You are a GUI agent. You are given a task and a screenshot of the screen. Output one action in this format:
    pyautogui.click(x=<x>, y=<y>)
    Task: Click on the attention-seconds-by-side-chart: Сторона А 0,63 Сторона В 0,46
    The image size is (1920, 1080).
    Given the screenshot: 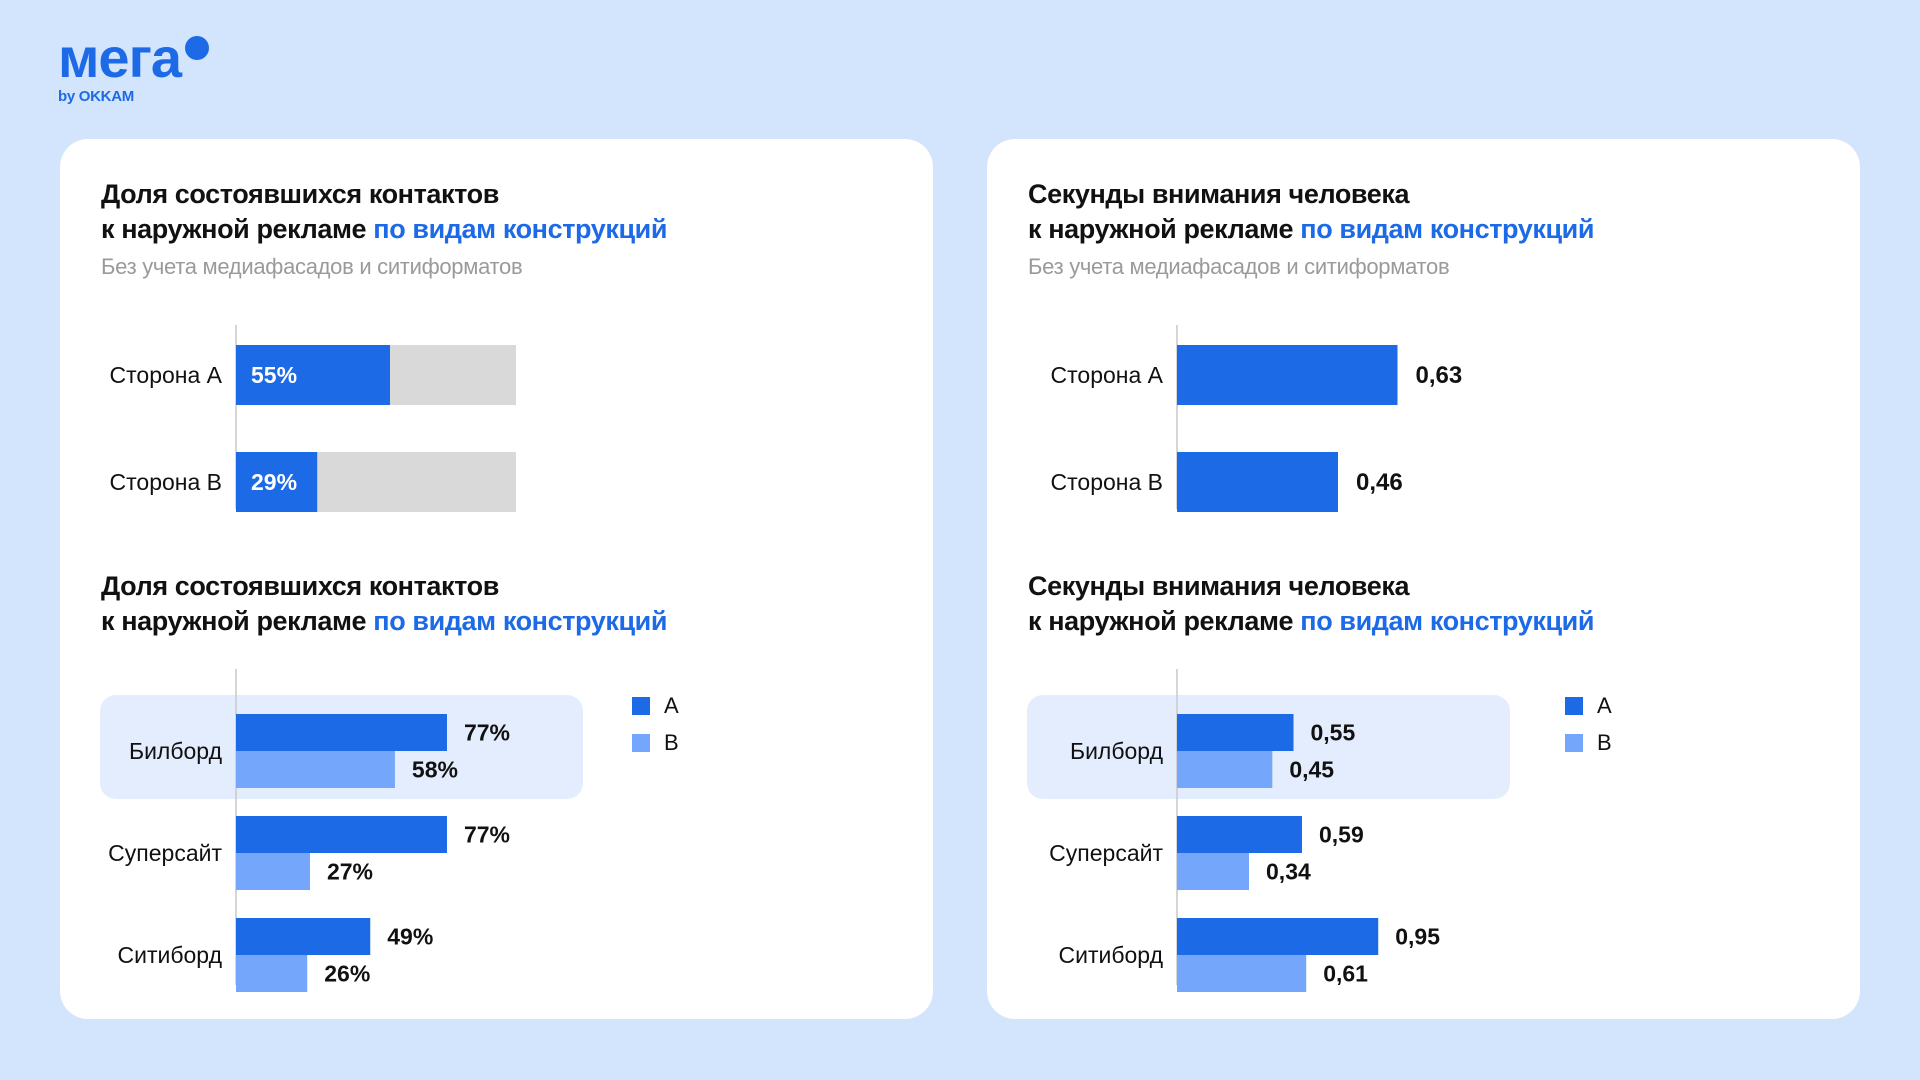 What is the action you would take?
    pyautogui.click(x=1257, y=418)
    